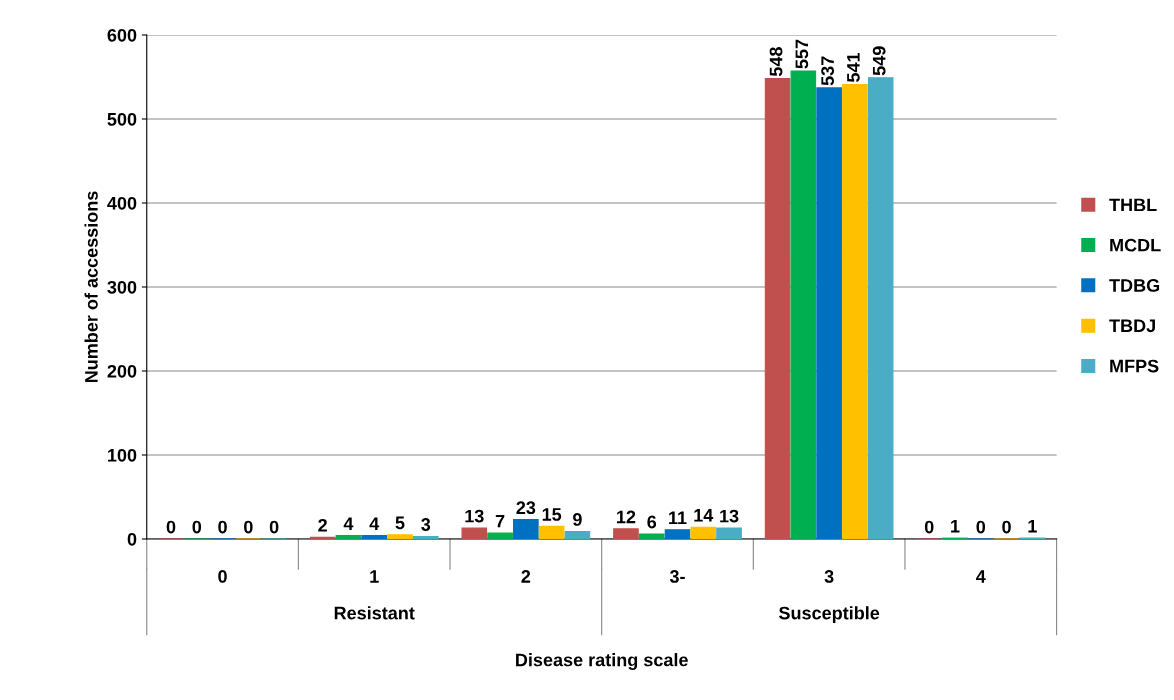 The height and width of the screenshot is (700, 1174). Describe the element at coordinates (1134, 366) in the screenshot. I see `legend-label: MFPS` at that location.